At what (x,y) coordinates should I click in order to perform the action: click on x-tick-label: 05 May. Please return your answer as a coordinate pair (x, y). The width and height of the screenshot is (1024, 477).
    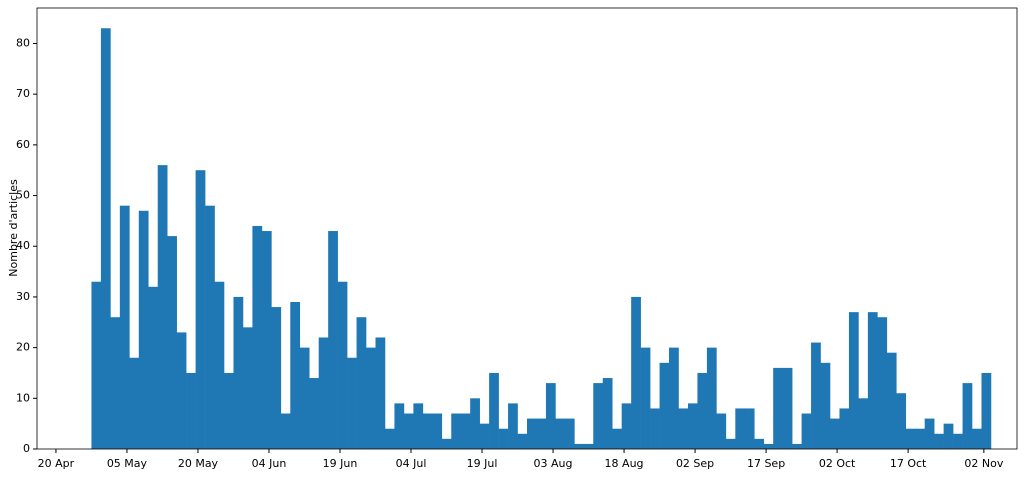
    Looking at the image, I should click on (127, 463).